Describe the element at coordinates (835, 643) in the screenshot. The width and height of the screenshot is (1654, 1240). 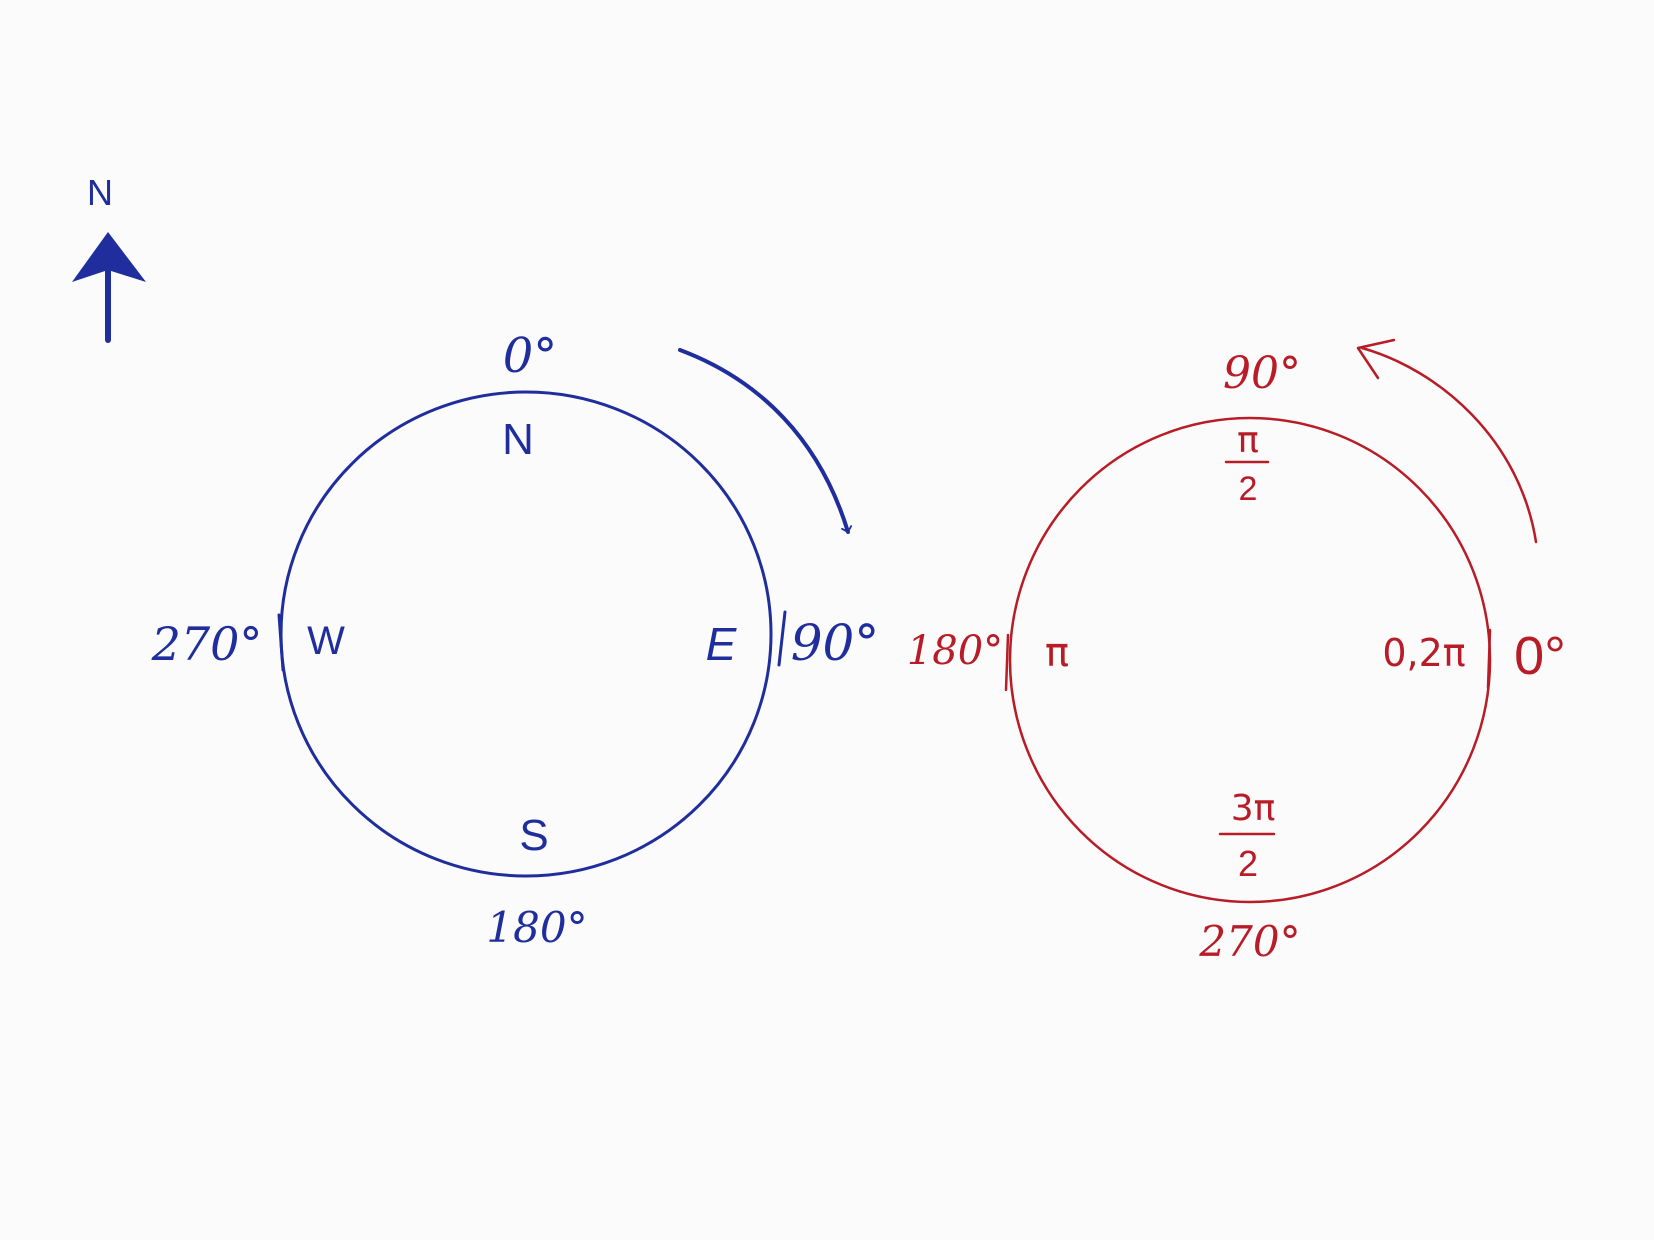
I see `compass-right-degree: 90°` at that location.